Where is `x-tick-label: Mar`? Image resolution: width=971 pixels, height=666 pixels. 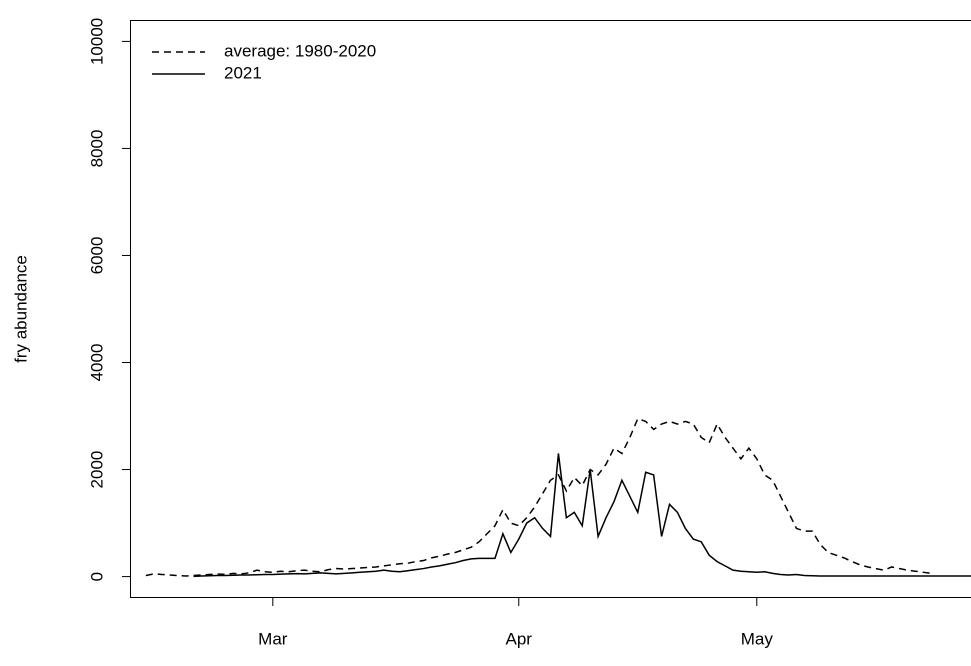
x-tick-label: Mar is located at coordinates (273, 638).